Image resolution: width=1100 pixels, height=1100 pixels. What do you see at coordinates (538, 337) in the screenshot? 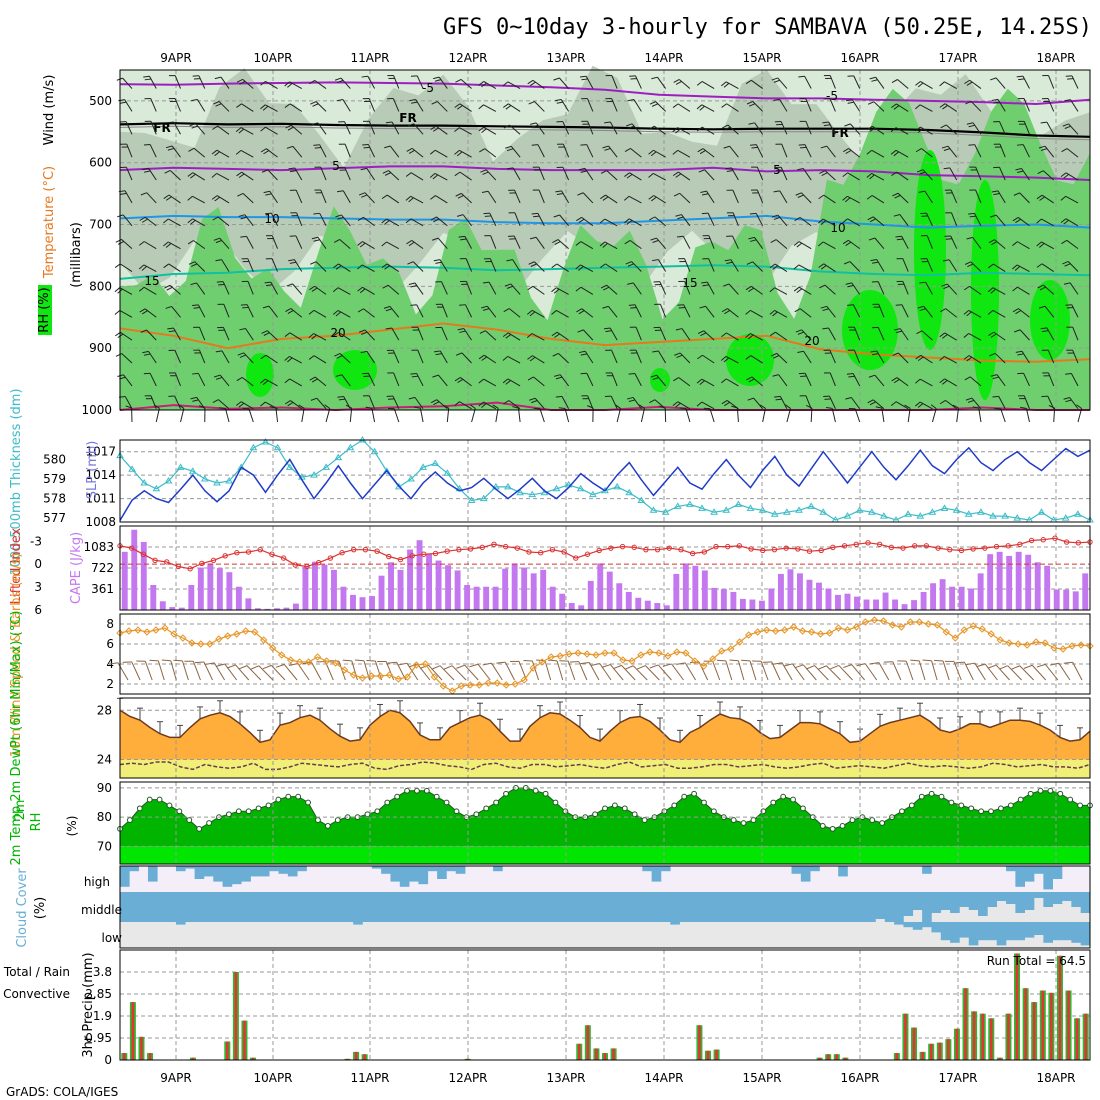
I see `upper-wind-barb-11-17-staff` at bounding box center [538, 337].